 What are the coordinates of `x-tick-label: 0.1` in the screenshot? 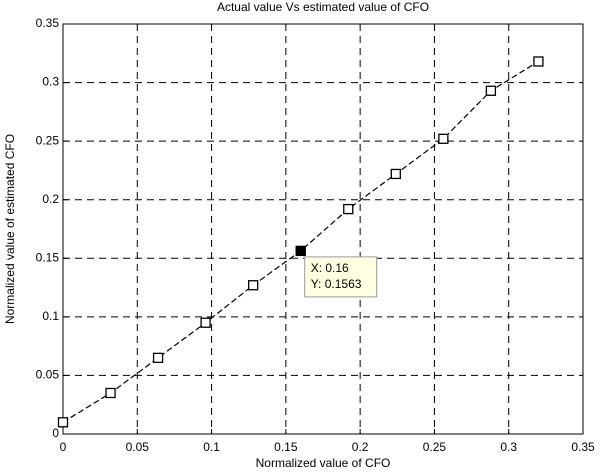 It's located at (211, 447).